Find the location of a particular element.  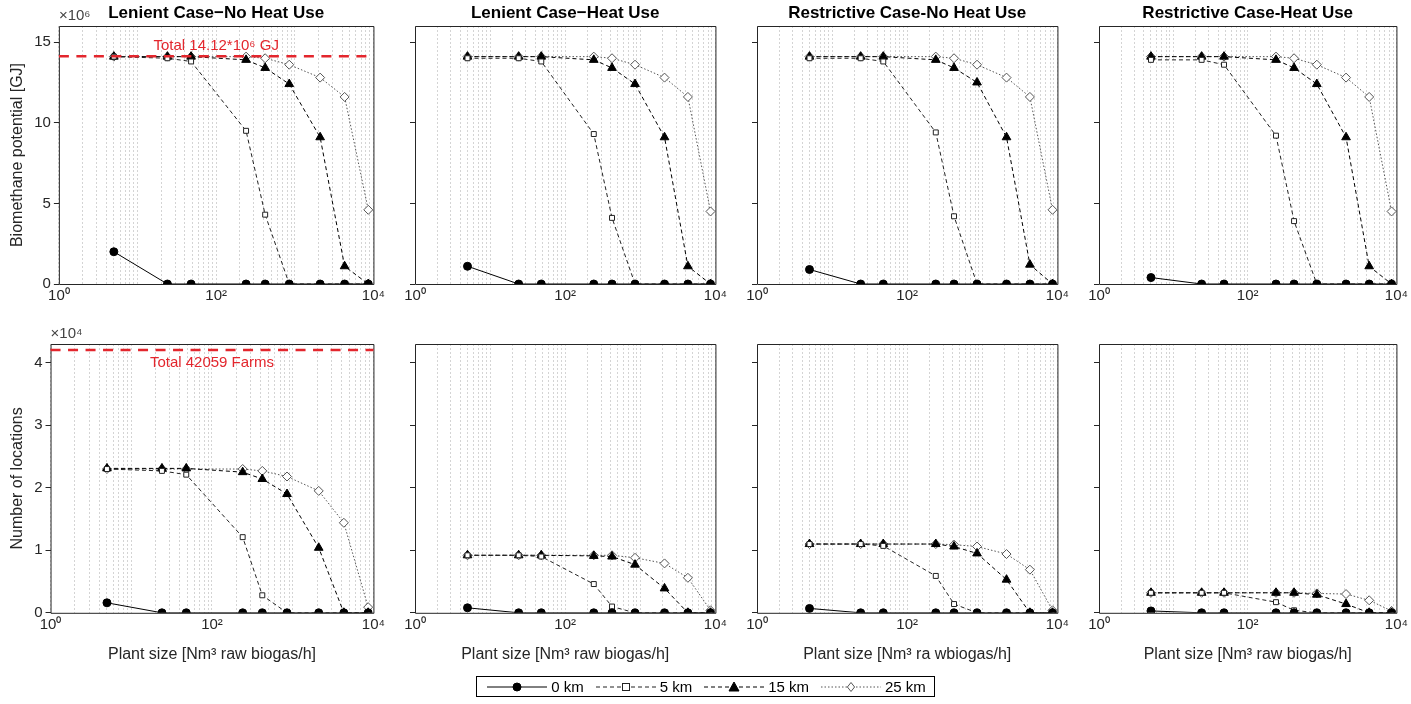

y-tick-label: 4 is located at coordinates (38, 361).